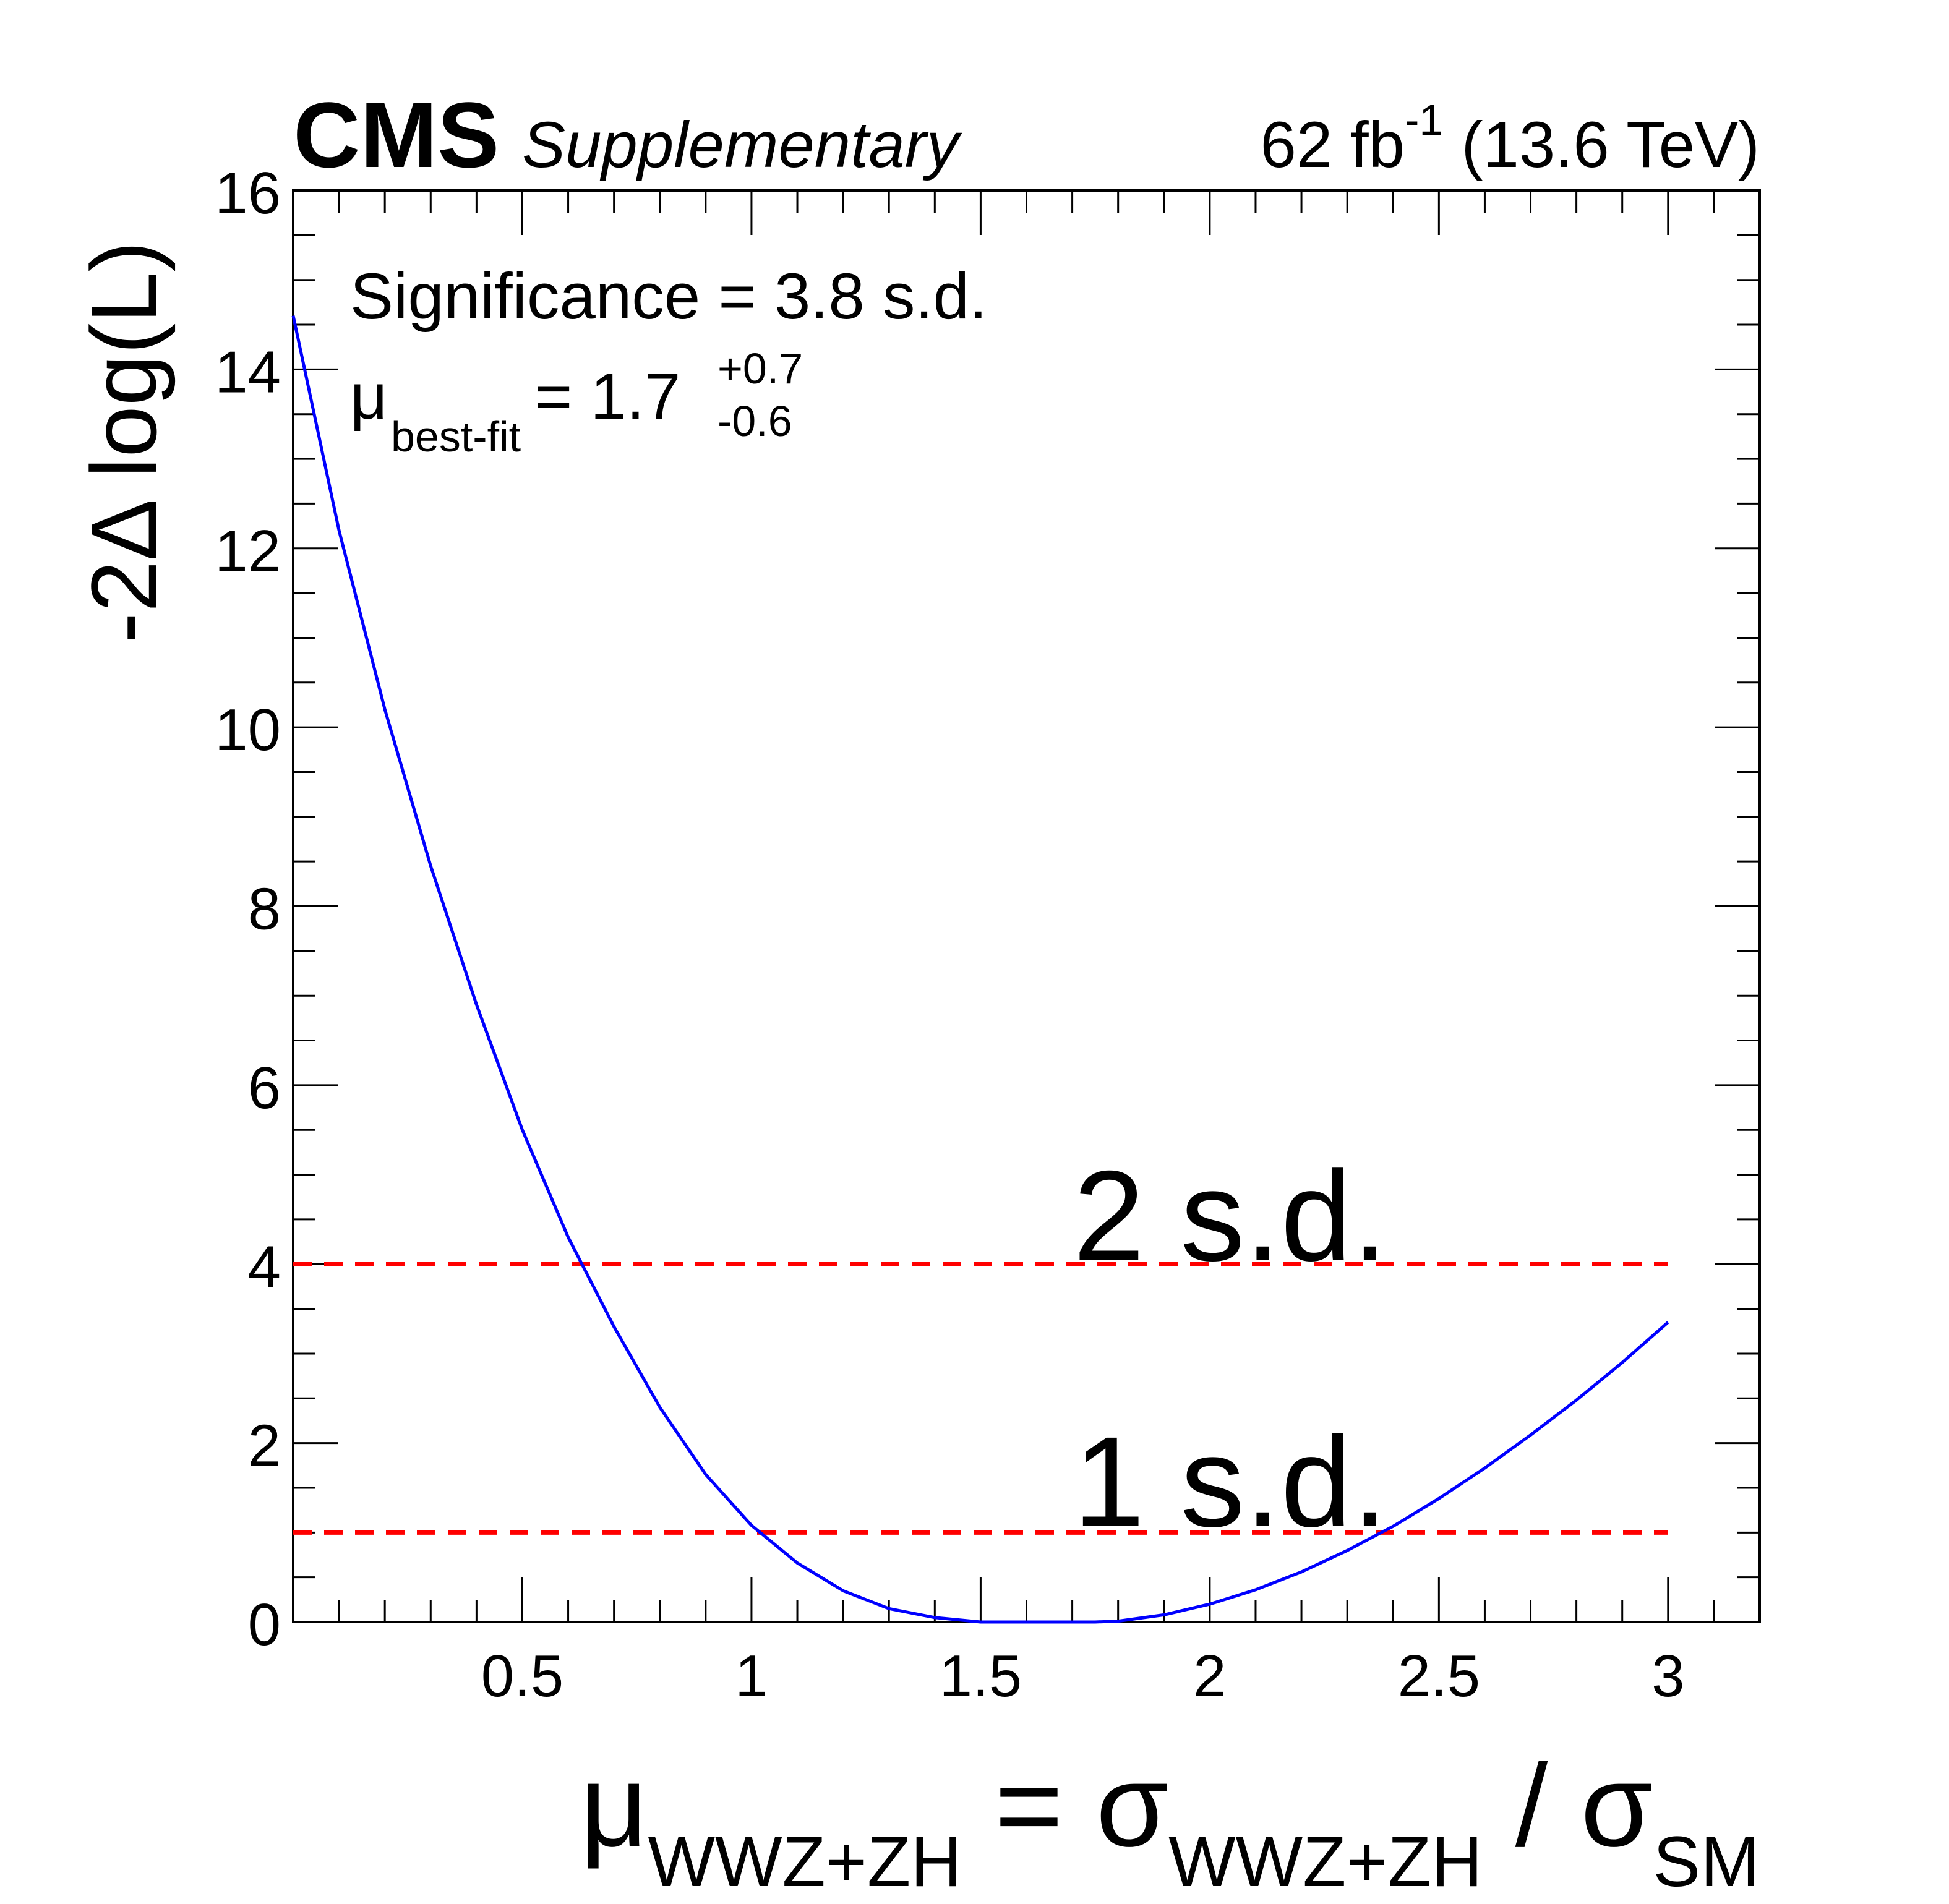 This screenshot has height=1904, width=1949. I want to click on x-axis-tick-labels: 0.5 1 1.5 2 2.5 3, so click(1083, 1676).